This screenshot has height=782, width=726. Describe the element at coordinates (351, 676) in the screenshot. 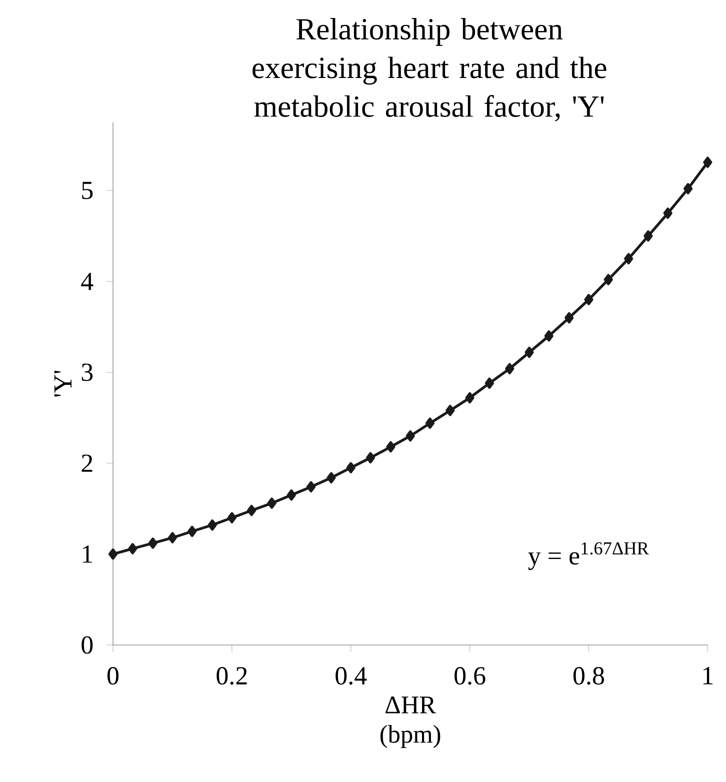

I see `x-tick-label: 0.4` at that location.